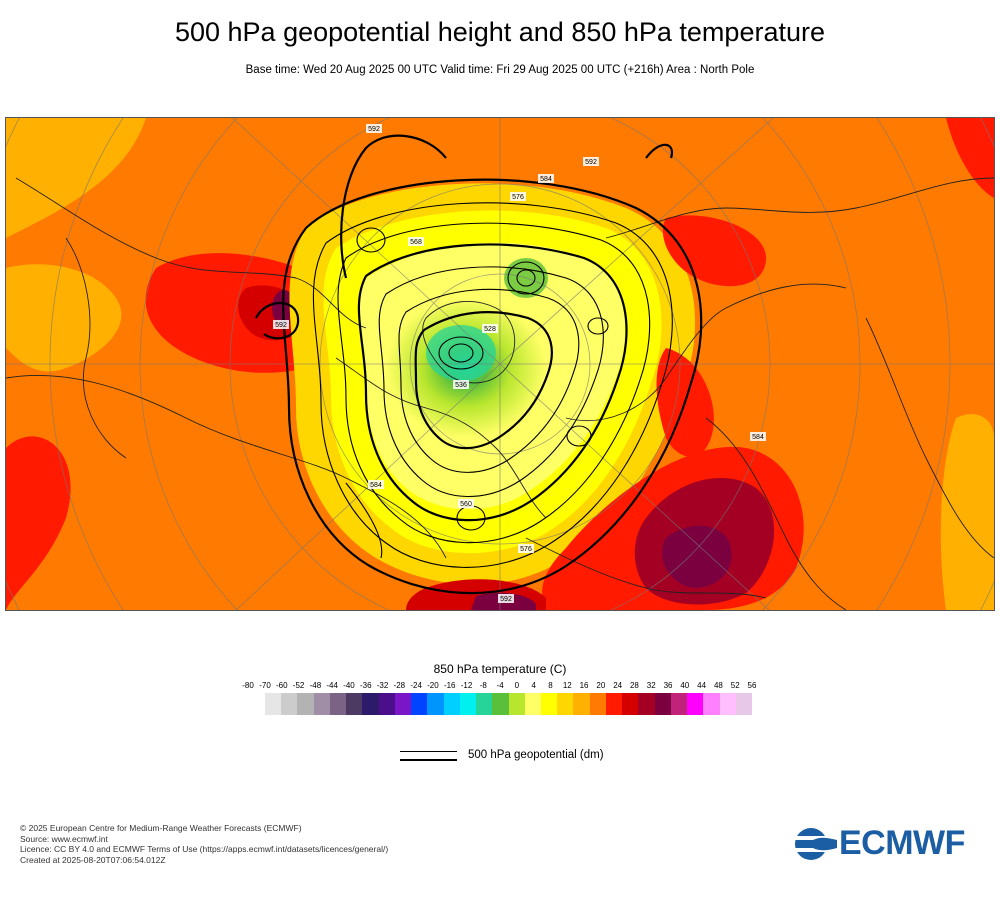  Describe the element at coordinates (399, 685) in the screenshot. I see `colorbar-tick-label: -28` at that location.